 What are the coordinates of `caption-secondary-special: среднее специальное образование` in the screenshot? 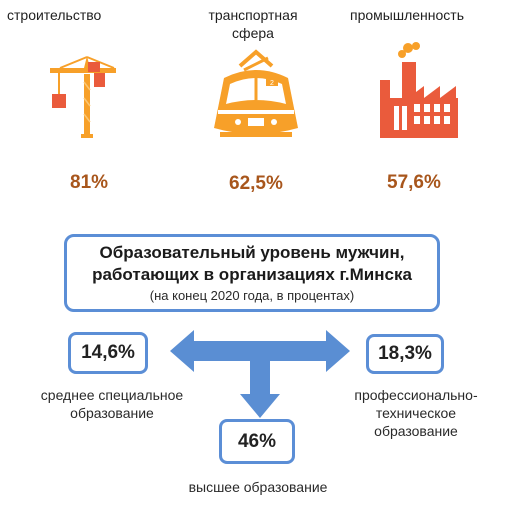 It's located at (112, 404).